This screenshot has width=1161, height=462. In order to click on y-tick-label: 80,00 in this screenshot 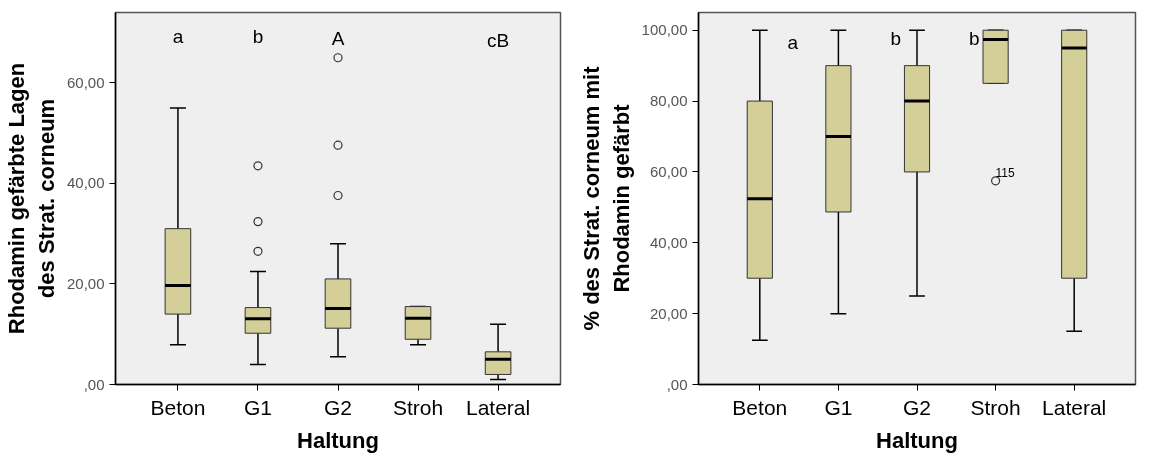, I will do `click(668, 101)`.